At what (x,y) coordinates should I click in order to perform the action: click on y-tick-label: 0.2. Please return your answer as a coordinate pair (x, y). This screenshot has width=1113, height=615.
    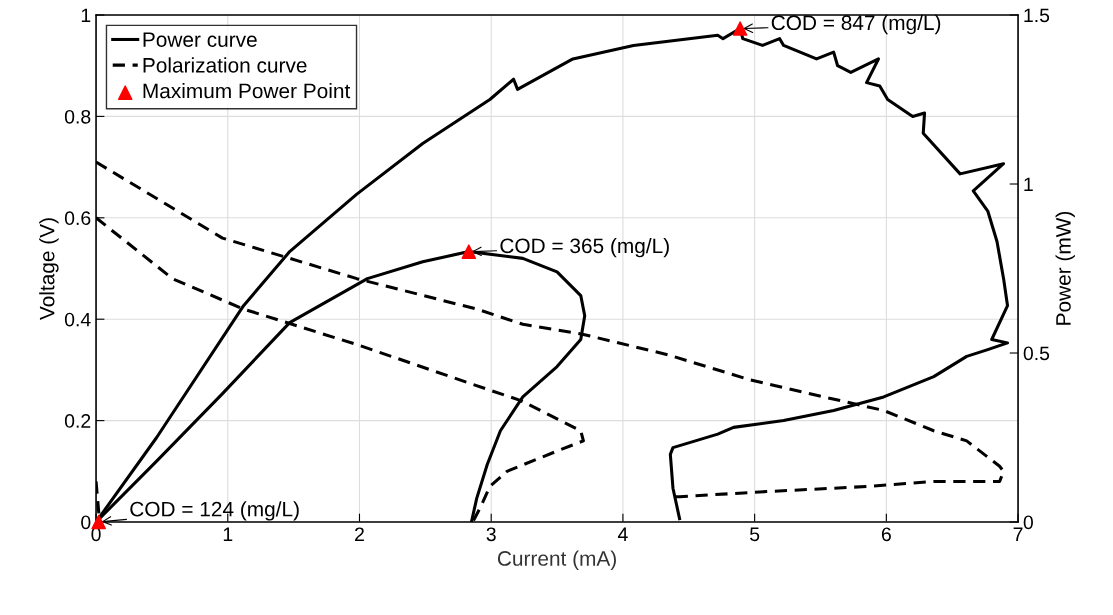
    Looking at the image, I should click on (77, 421).